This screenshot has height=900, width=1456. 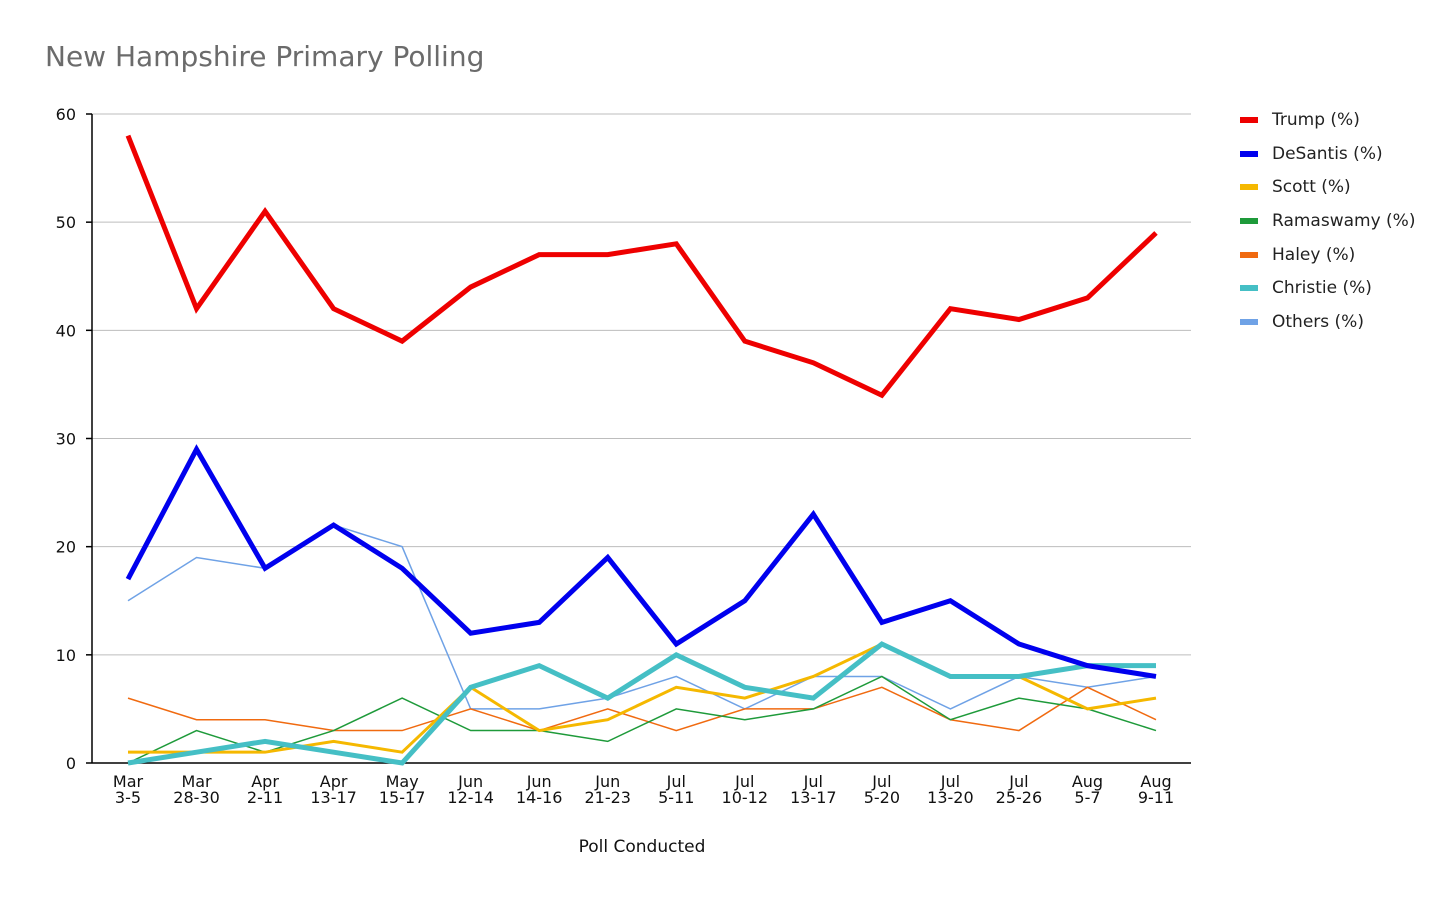 I want to click on series-line-others, so click(x=642, y=617).